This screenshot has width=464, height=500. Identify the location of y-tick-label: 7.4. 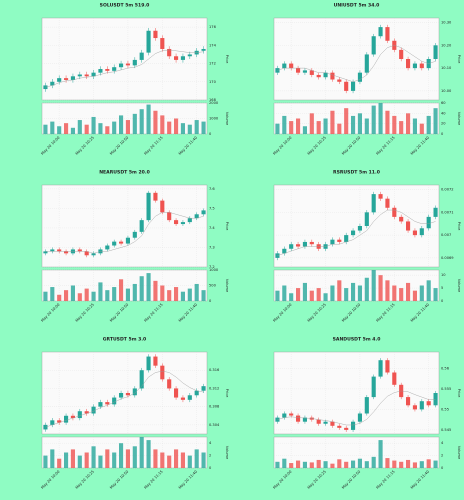
(212, 228).